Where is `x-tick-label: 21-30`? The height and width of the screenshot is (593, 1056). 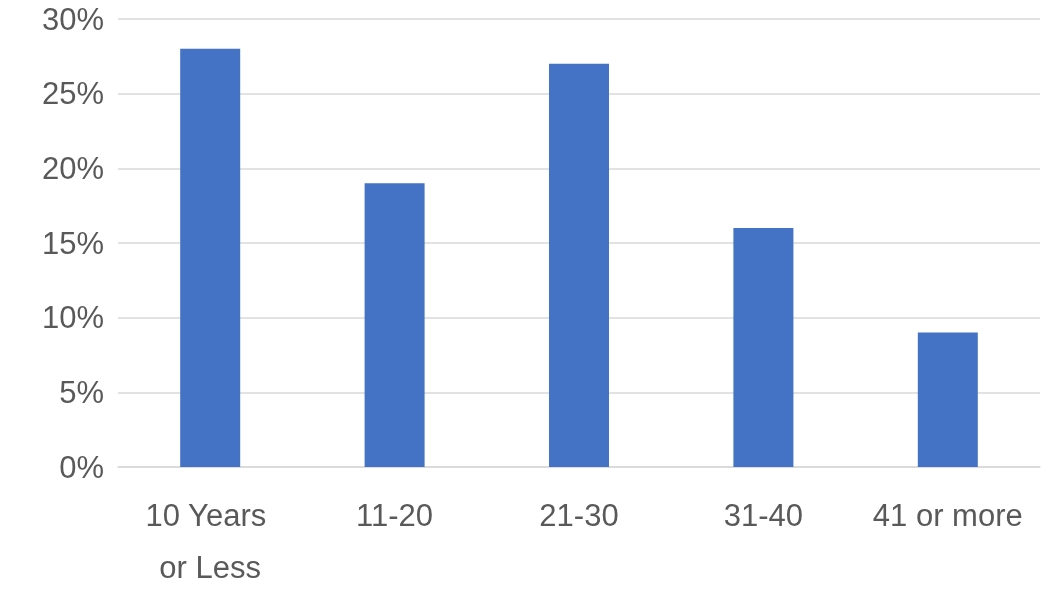
x-tick-label: 21-30 is located at coordinates (579, 515).